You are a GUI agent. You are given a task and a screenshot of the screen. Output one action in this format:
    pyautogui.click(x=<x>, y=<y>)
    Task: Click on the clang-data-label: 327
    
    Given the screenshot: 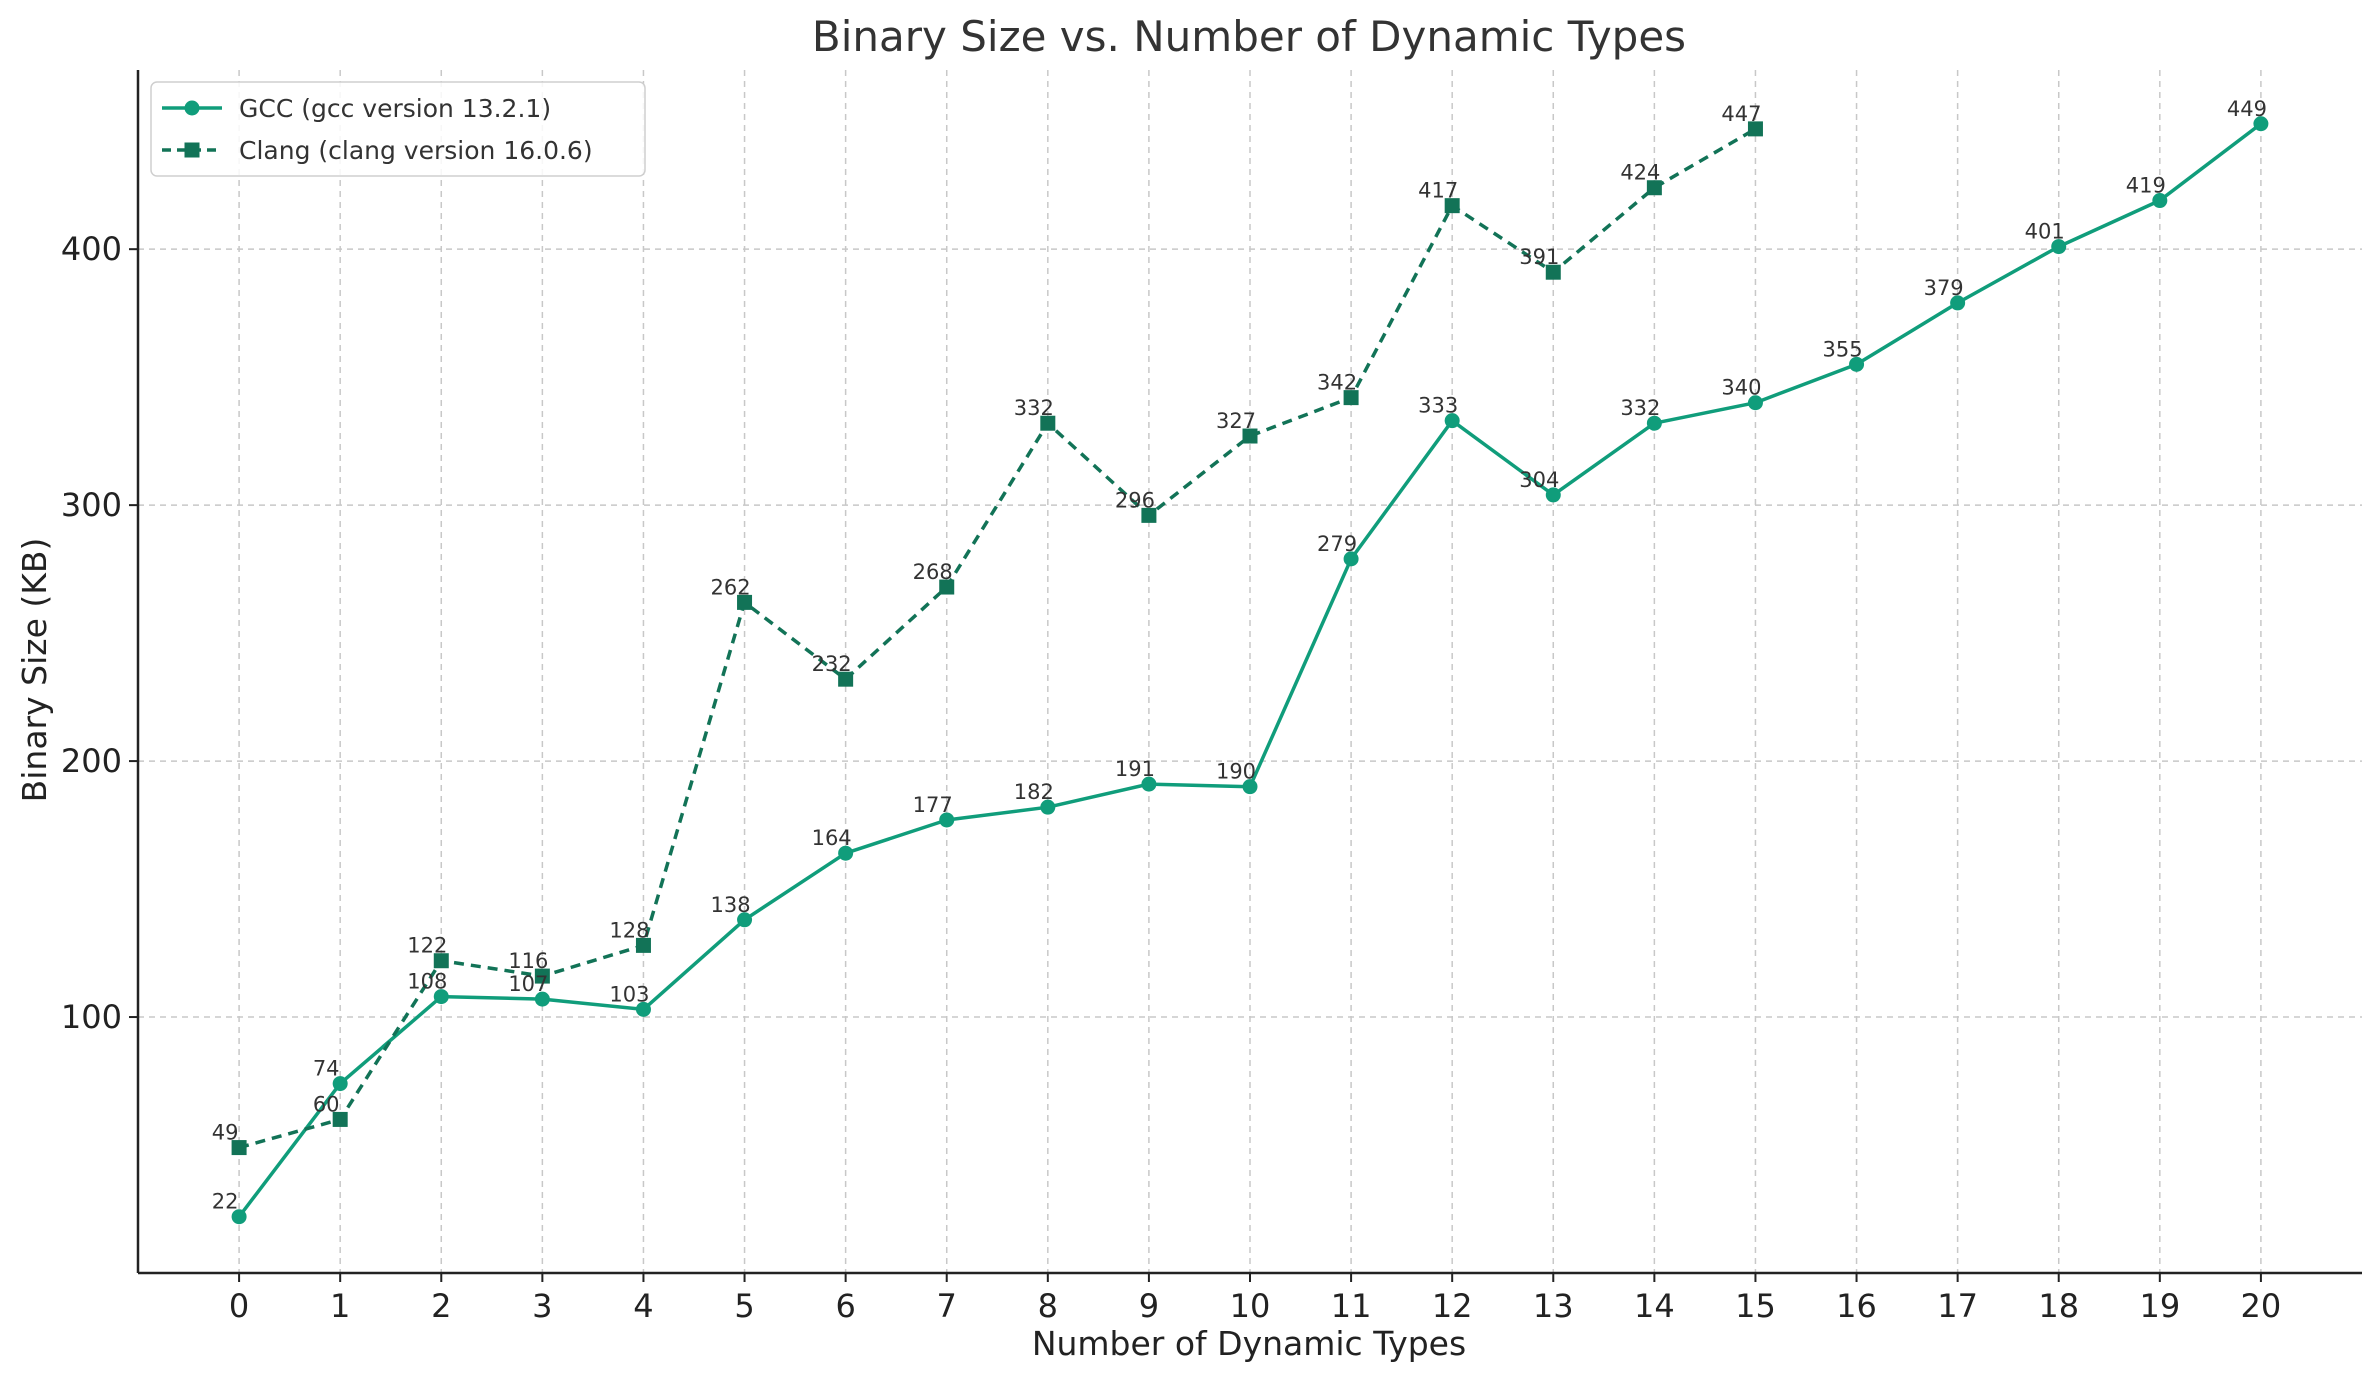 What is the action you would take?
    pyautogui.click(x=1236, y=421)
    